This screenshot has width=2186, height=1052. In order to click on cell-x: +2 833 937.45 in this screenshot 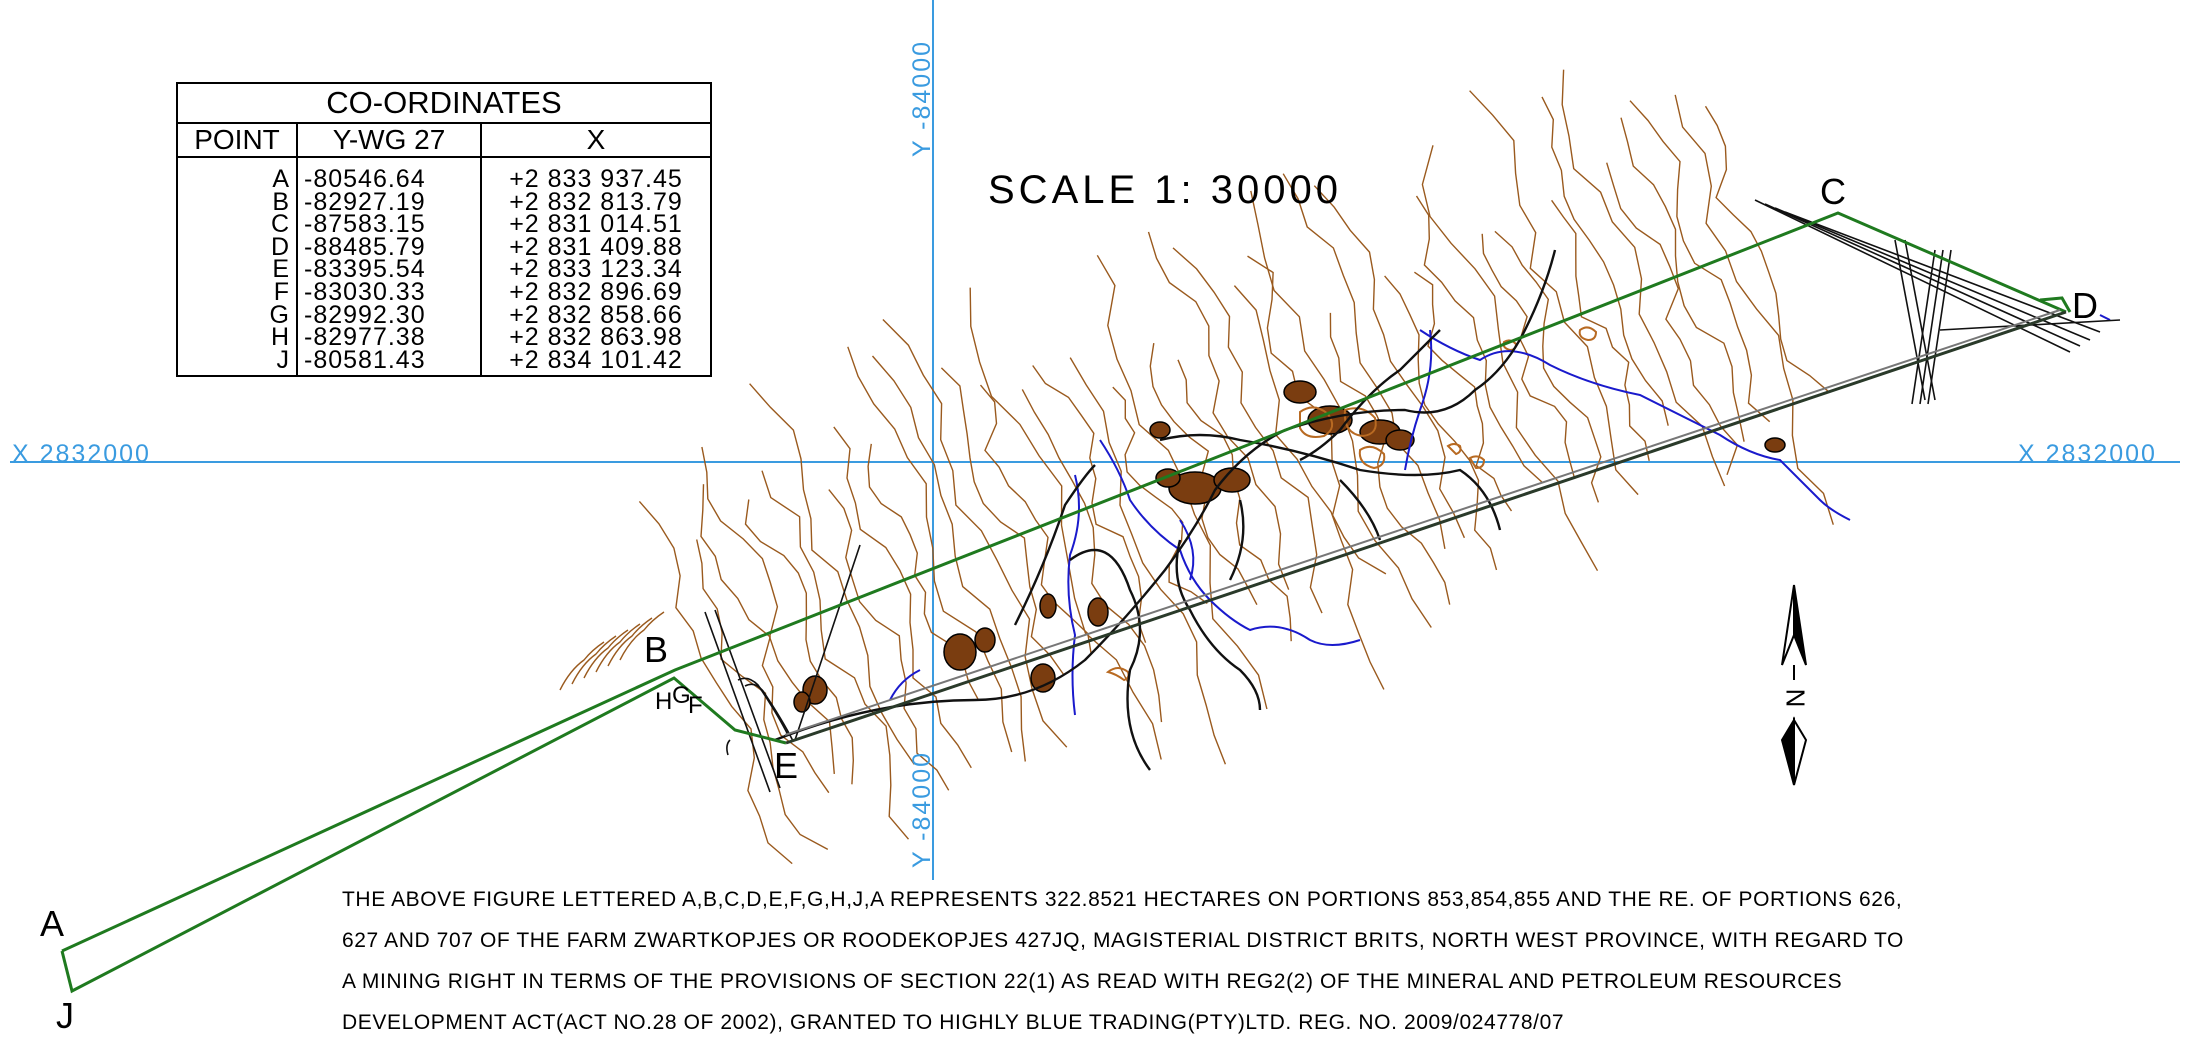, I will do `click(596, 174)`.